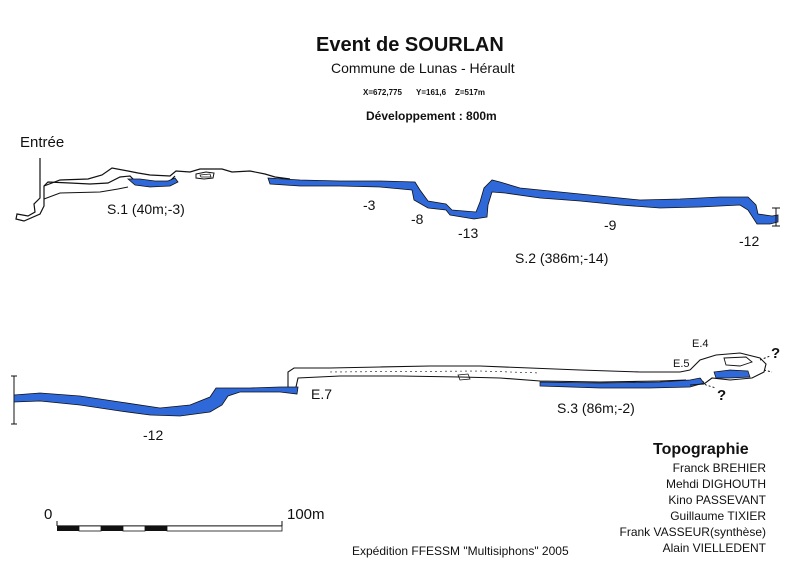  I want to click on gallery-wall-dashes, so click(435, 372).